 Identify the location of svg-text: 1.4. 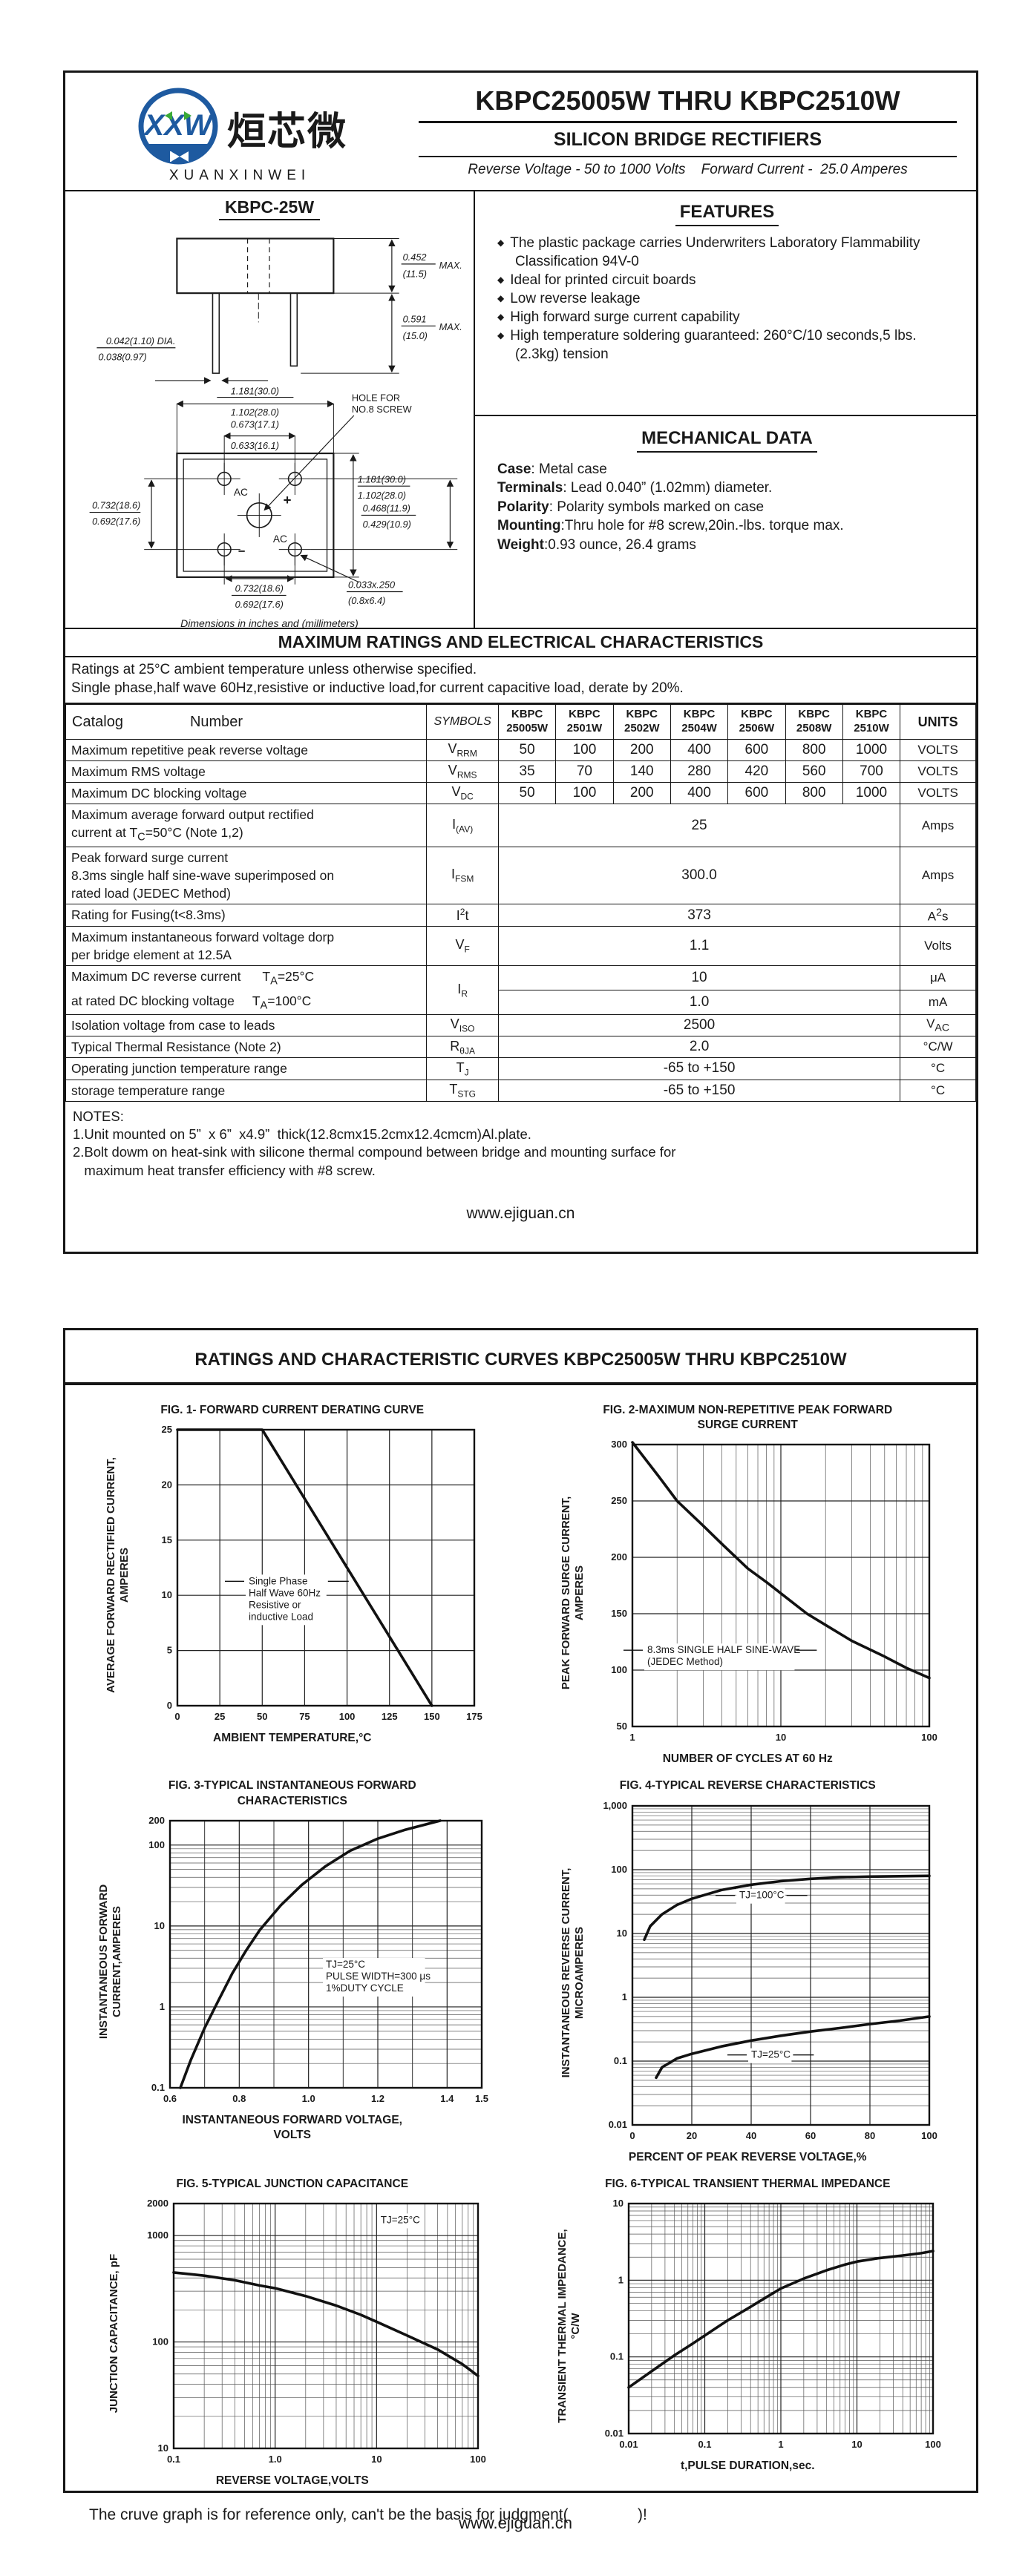
(447, 2098).